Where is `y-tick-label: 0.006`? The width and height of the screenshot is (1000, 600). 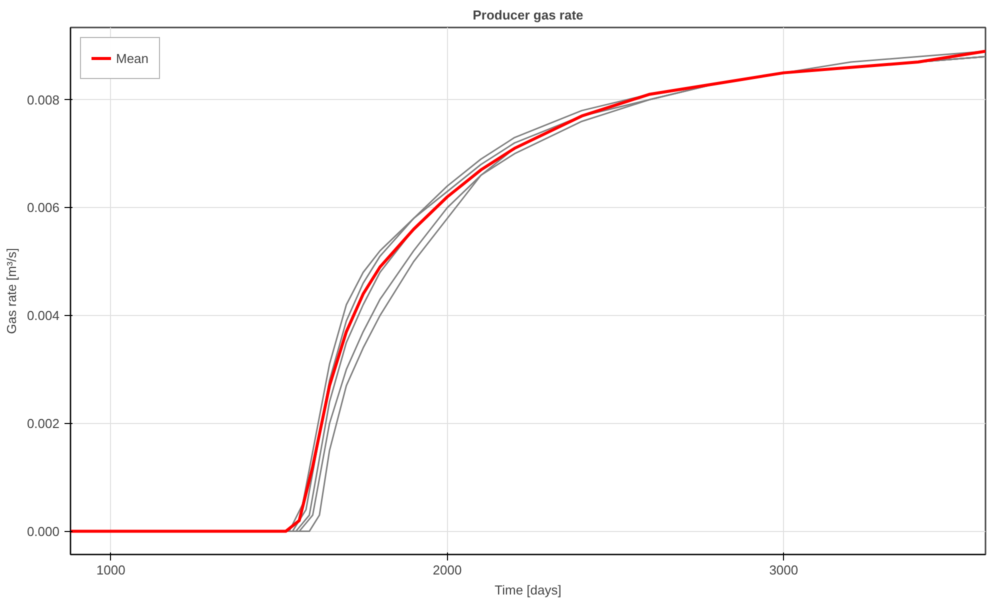
y-tick-label: 0.006 is located at coordinates (43, 208).